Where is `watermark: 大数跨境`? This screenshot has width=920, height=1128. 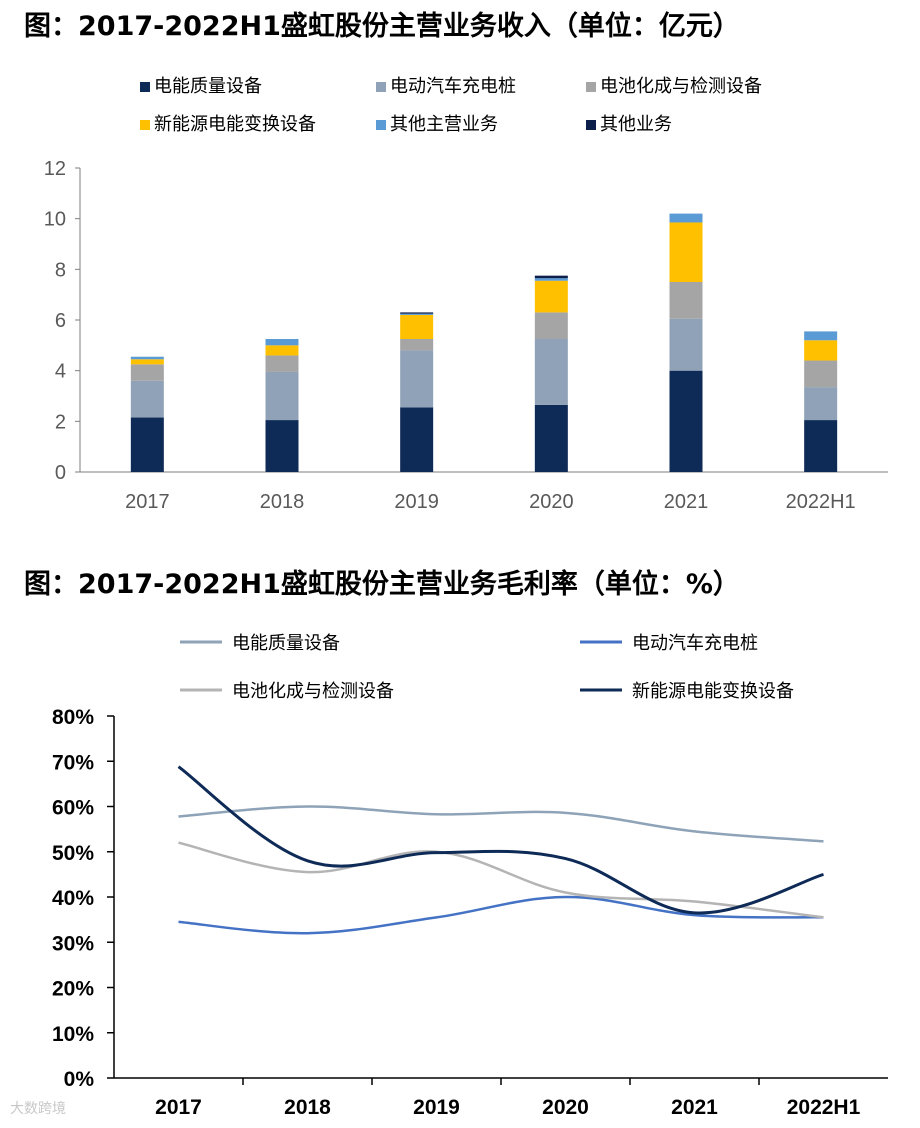
watermark: 大数跨境 is located at coordinates (38, 1109).